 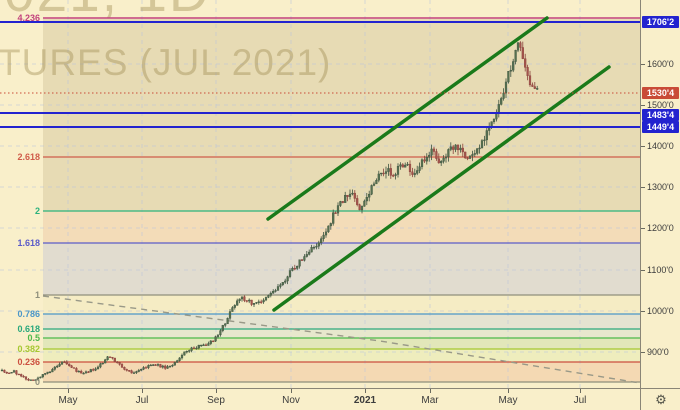 I want to click on price-level-badge: 1449'4, so click(x=660, y=127).